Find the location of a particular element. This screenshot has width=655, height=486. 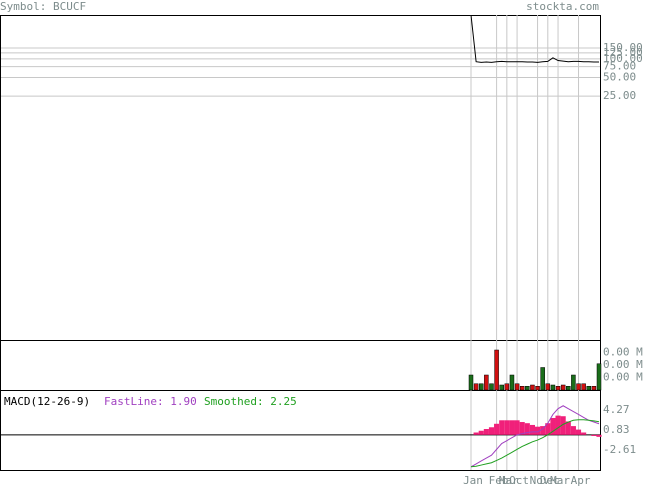

fast-line is located at coordinates (535, 436).